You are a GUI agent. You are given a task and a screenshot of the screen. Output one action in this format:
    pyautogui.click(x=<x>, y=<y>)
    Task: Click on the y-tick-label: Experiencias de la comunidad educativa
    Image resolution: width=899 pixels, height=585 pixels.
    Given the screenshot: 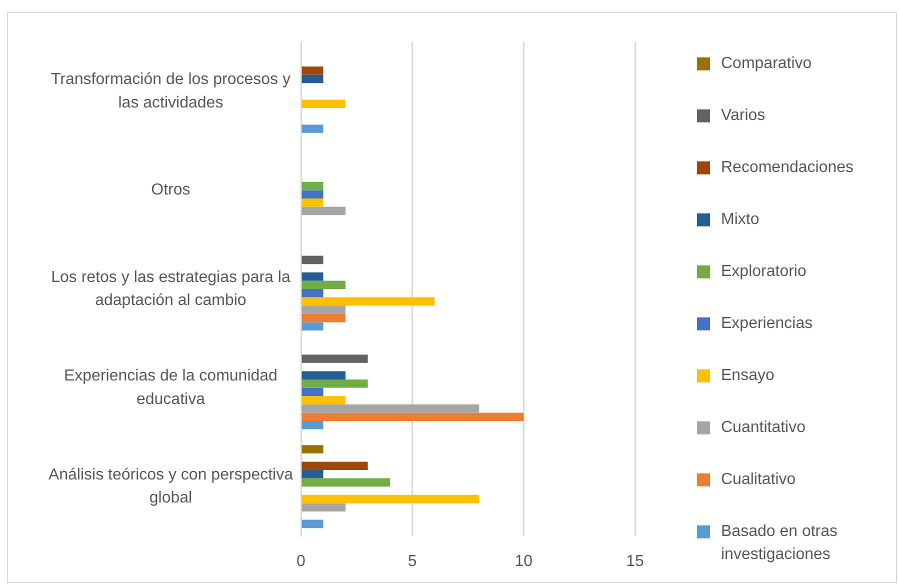 What is the action you would take?
    pyautogui.click(x=171, y=388)
    